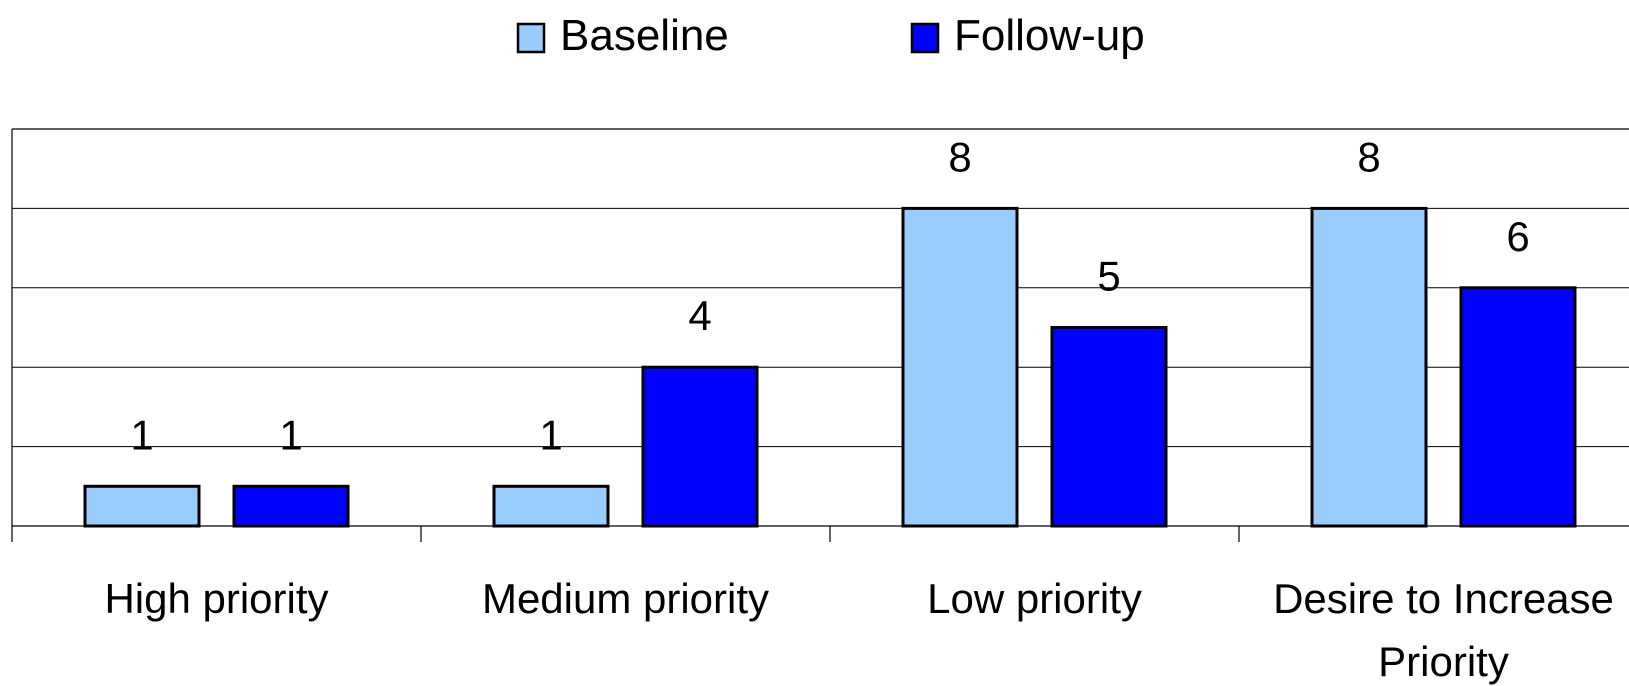 Image resolution: width=1629 pixels, height=686 pixels. I want to click on data-label-baseline-medium-priority: 1, so click(550, 434).